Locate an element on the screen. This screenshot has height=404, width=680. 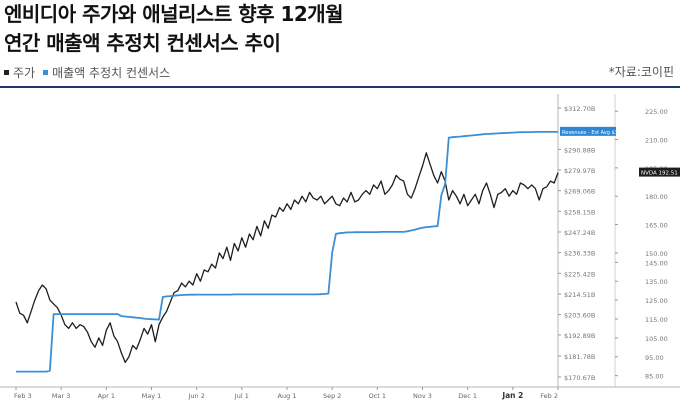
legend-item-consensus: 매출액 추정치 컨센서스 is located at coordinates (106, 72).